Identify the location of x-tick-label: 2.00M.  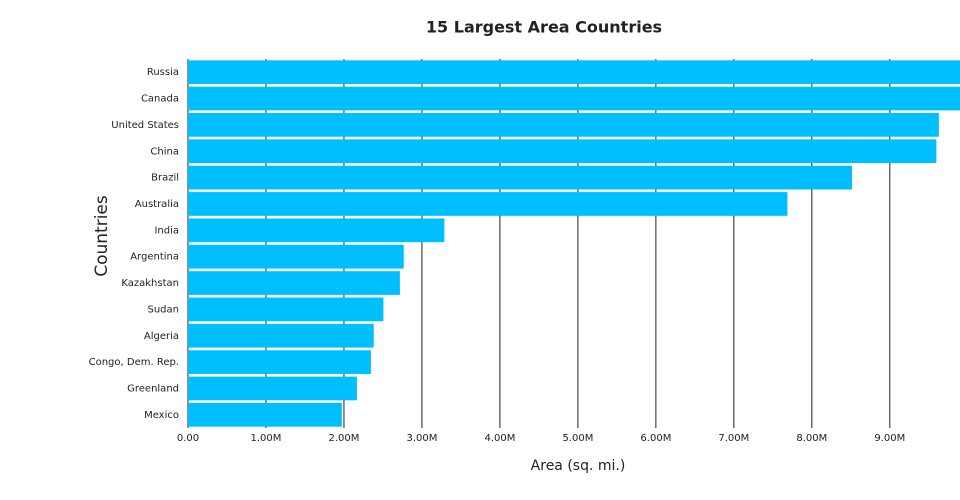
(344, 438).